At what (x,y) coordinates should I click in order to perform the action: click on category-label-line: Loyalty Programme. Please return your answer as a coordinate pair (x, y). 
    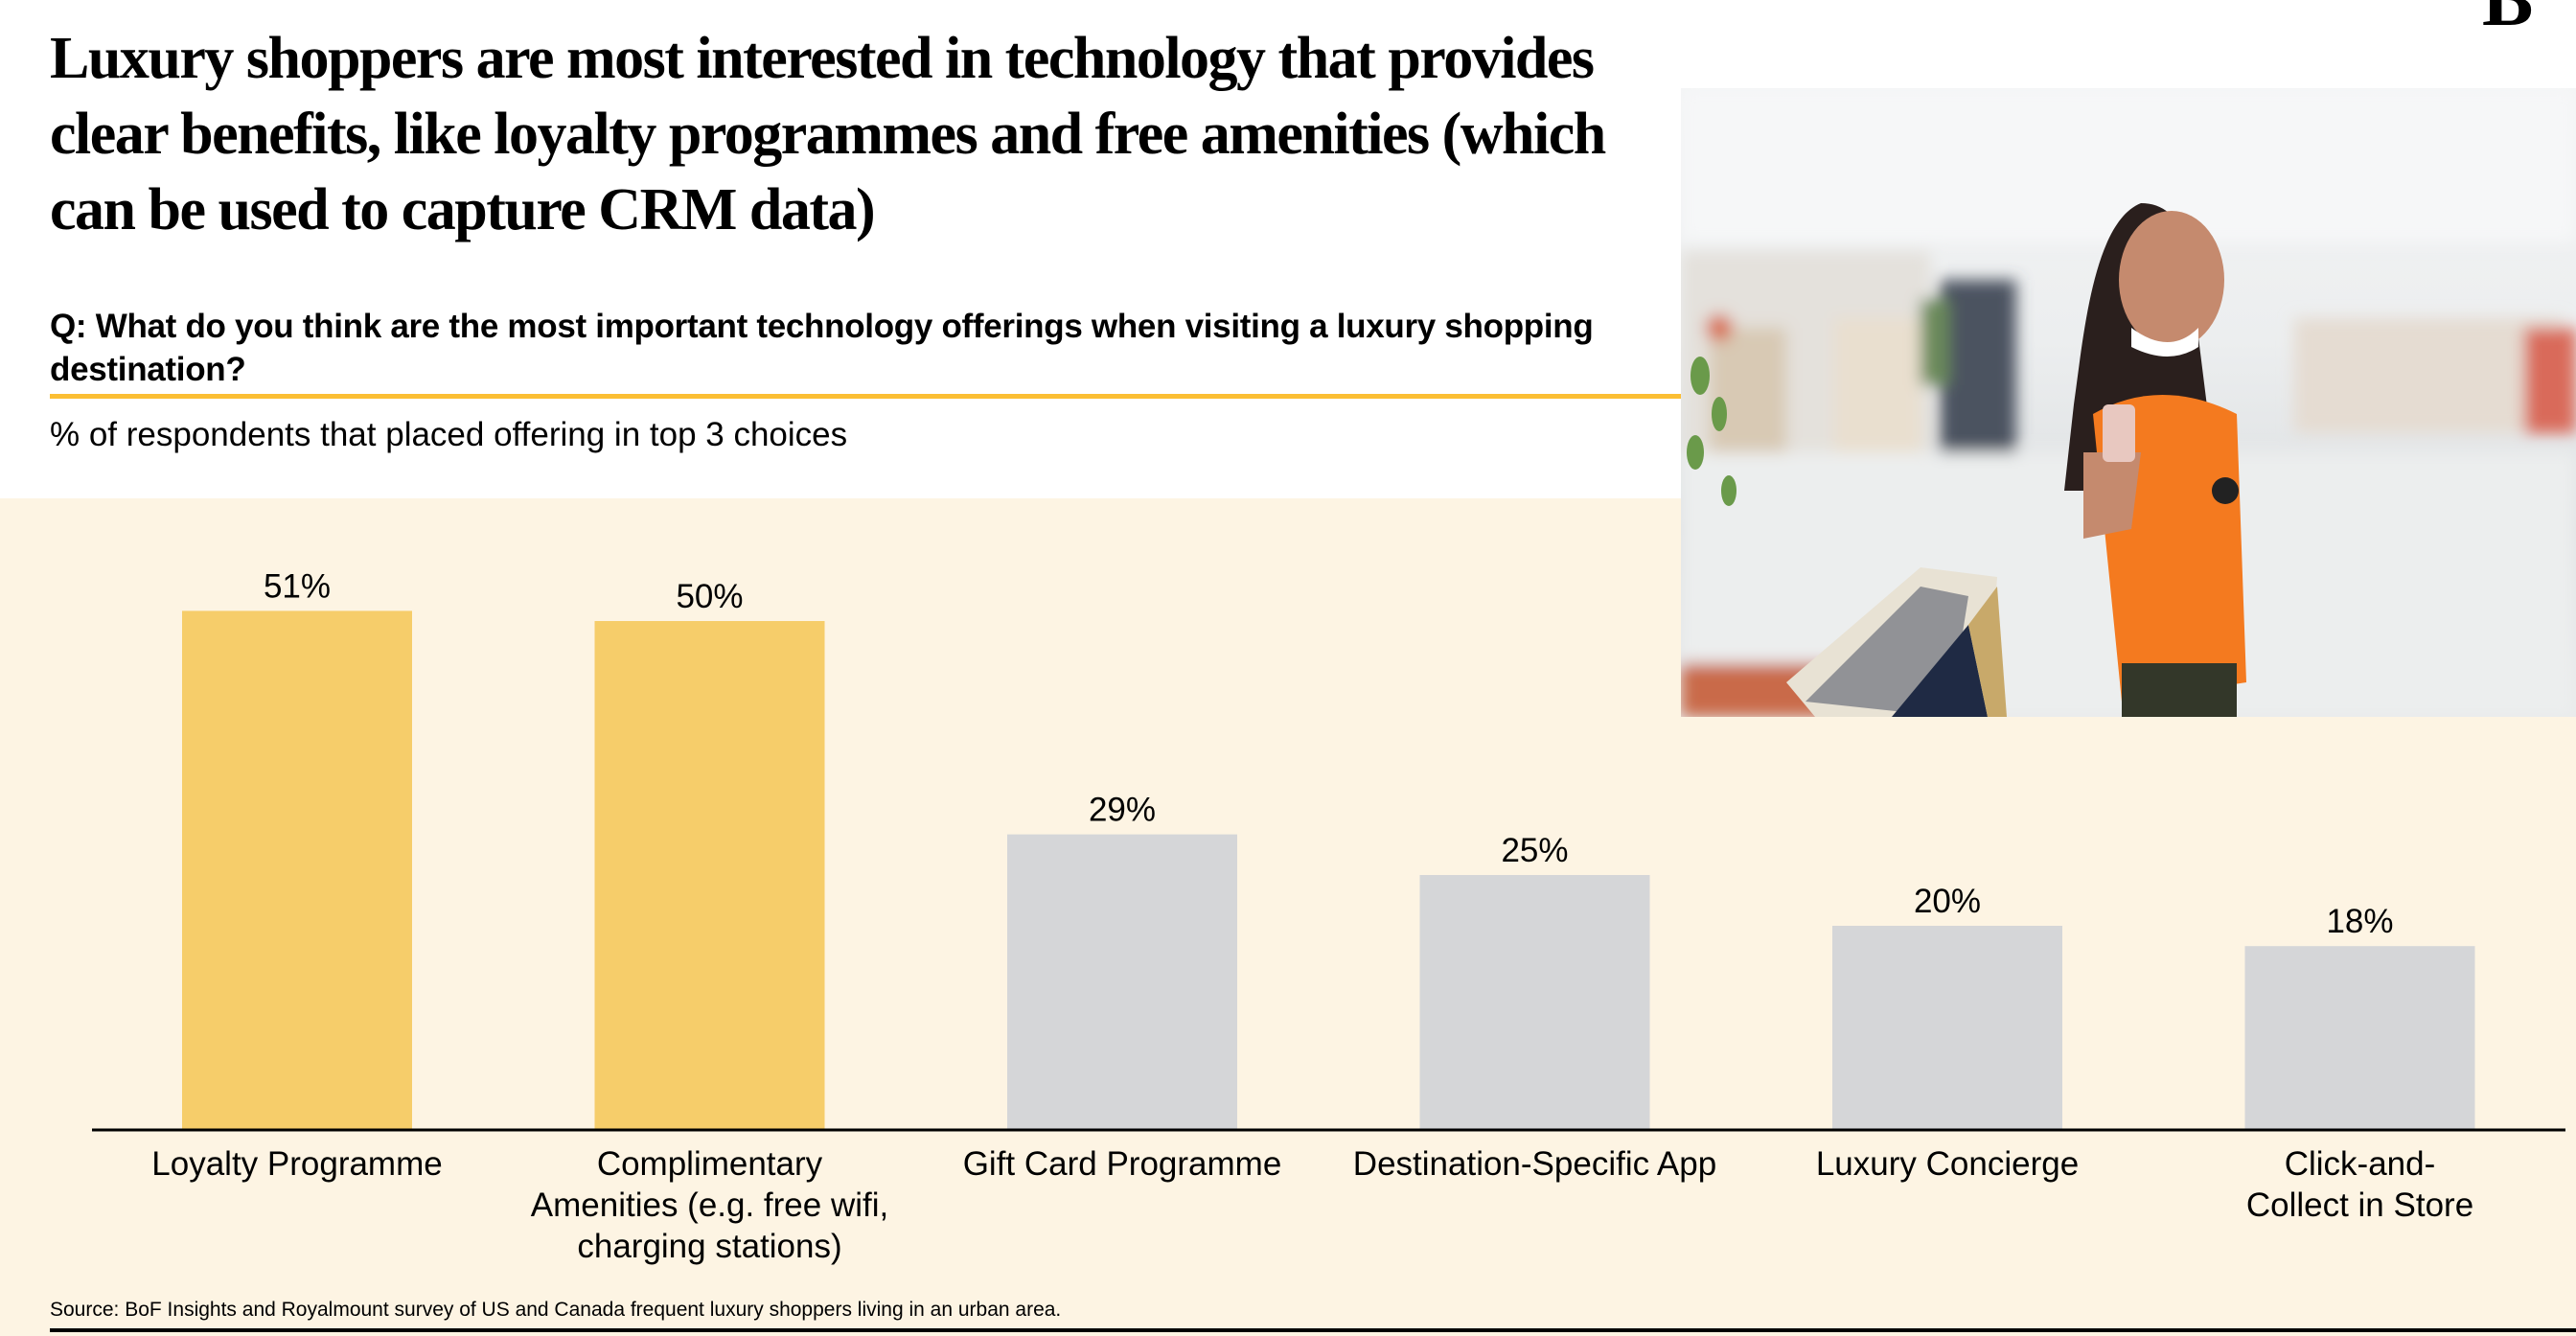
    Looking at the image, I should click on (296, 1164).